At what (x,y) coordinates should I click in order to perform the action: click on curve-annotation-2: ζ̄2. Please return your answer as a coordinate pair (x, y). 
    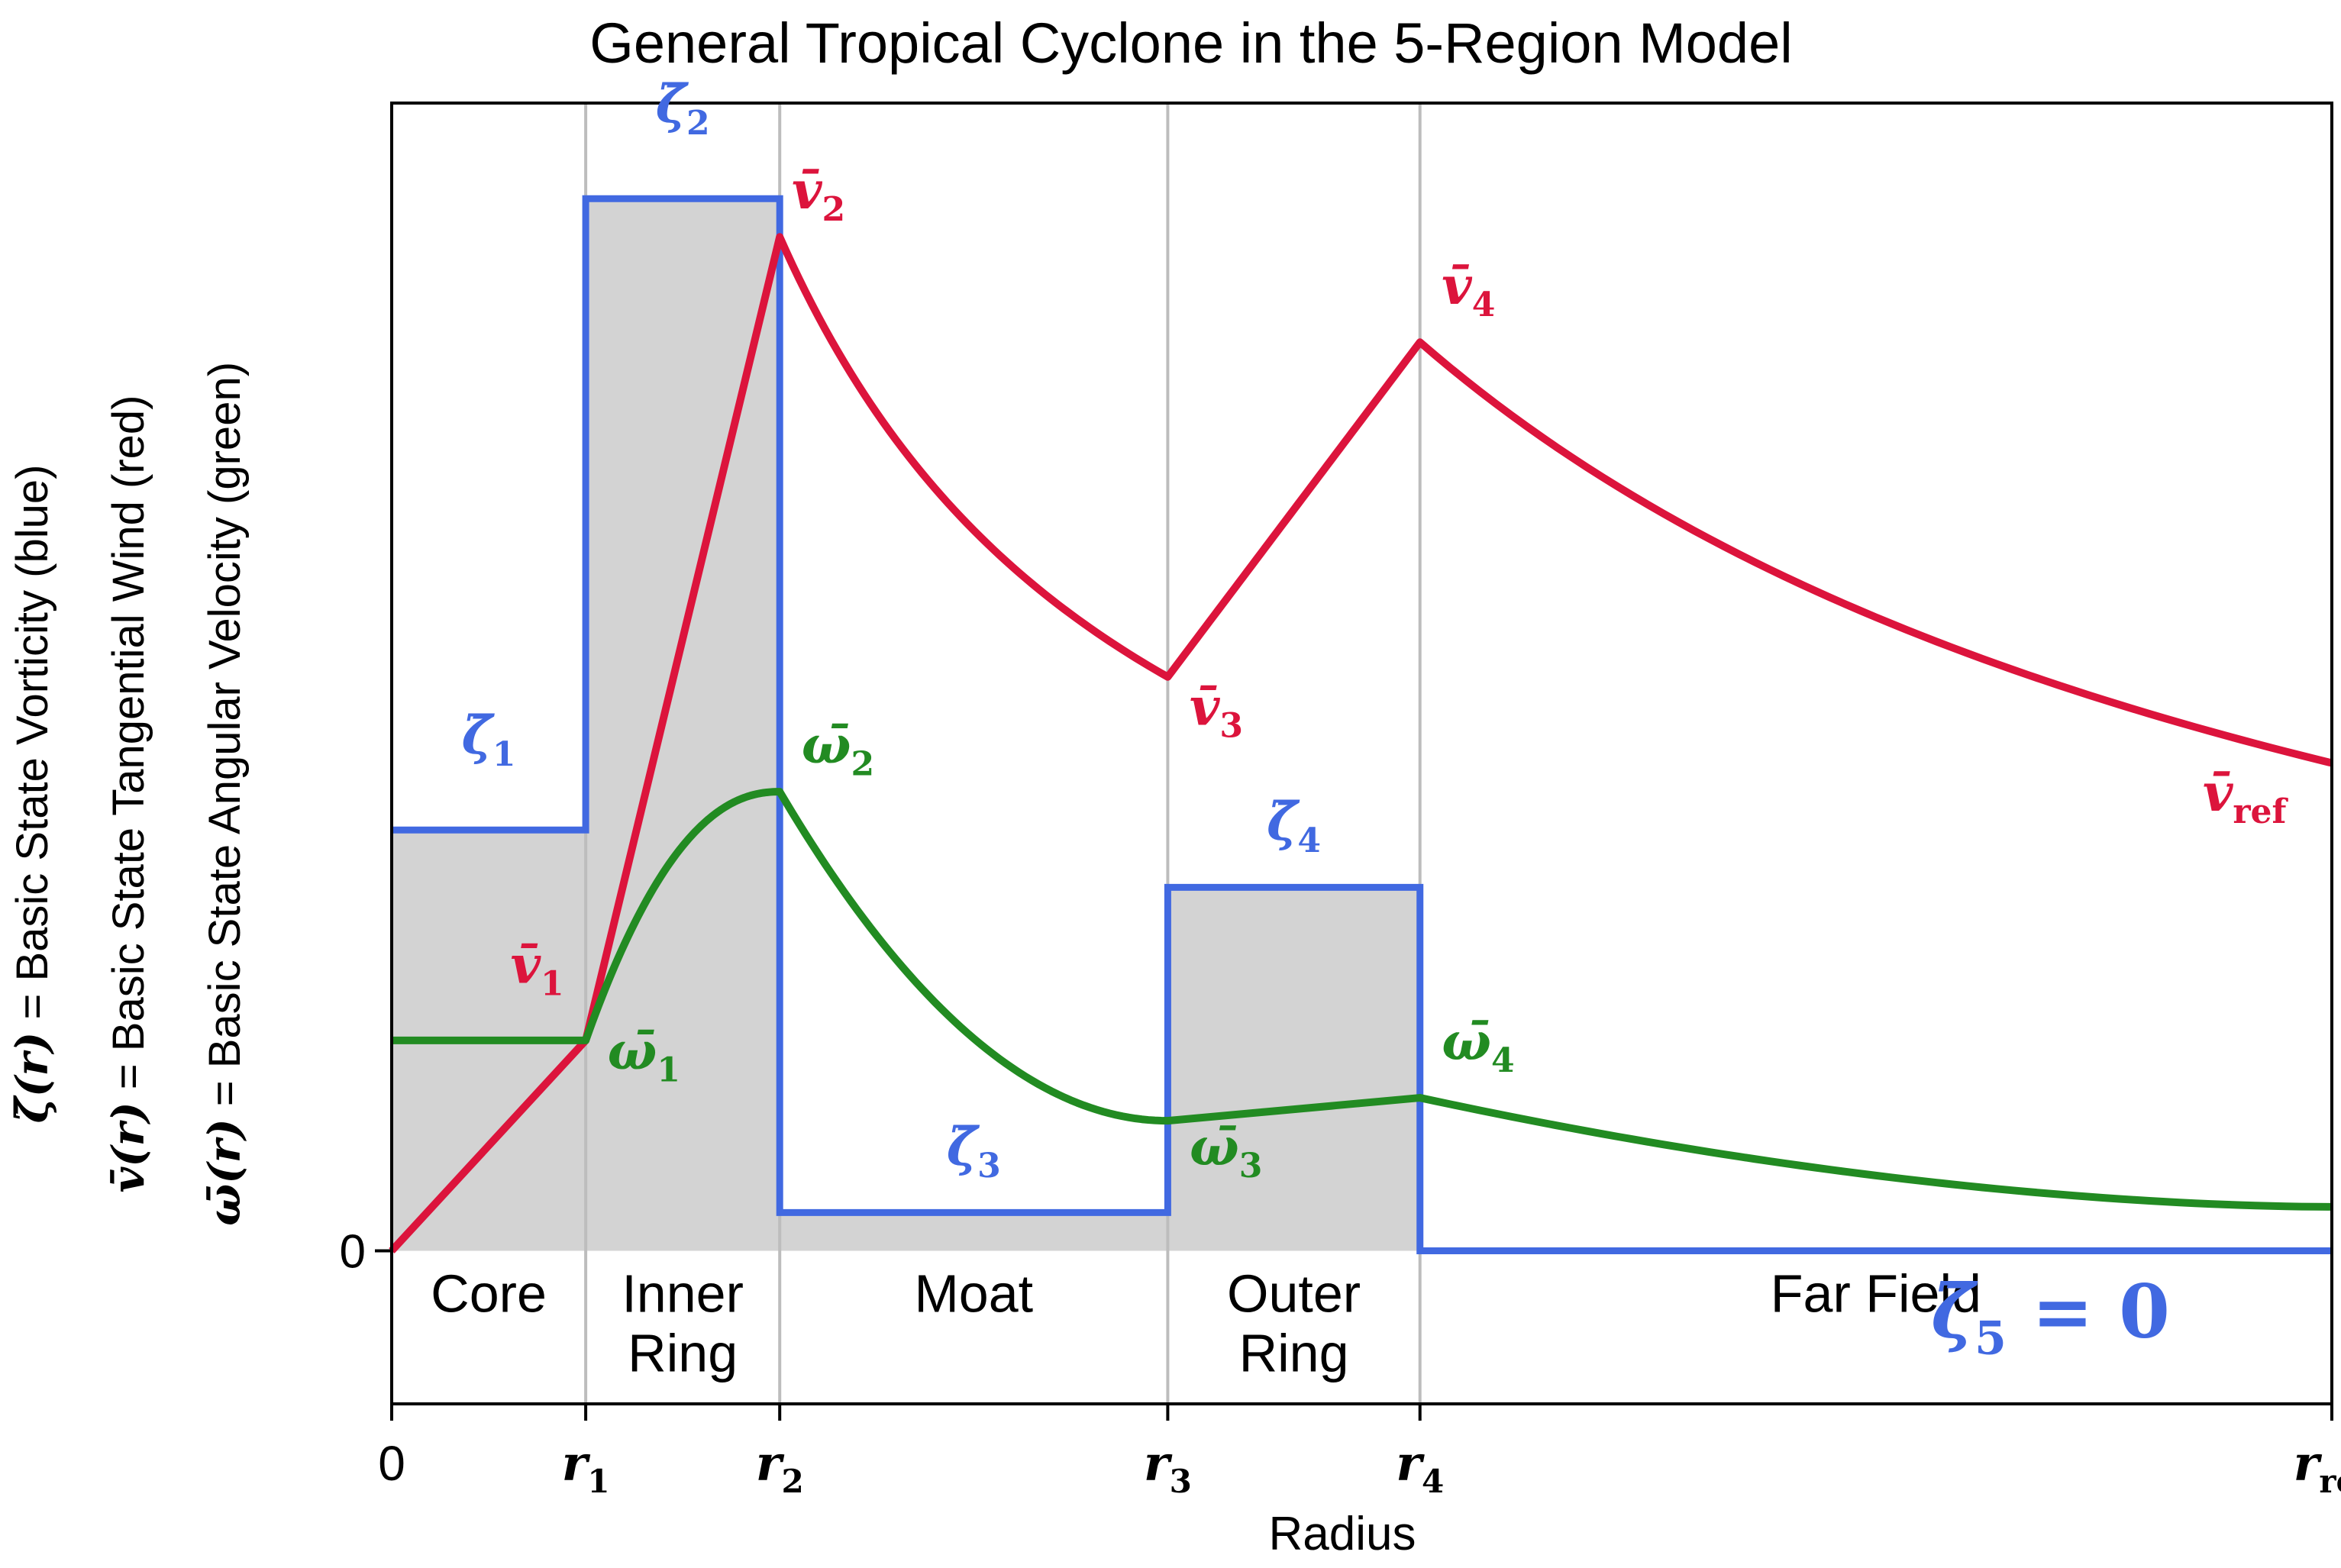
    Looking at the image, I should click on (683, 108).